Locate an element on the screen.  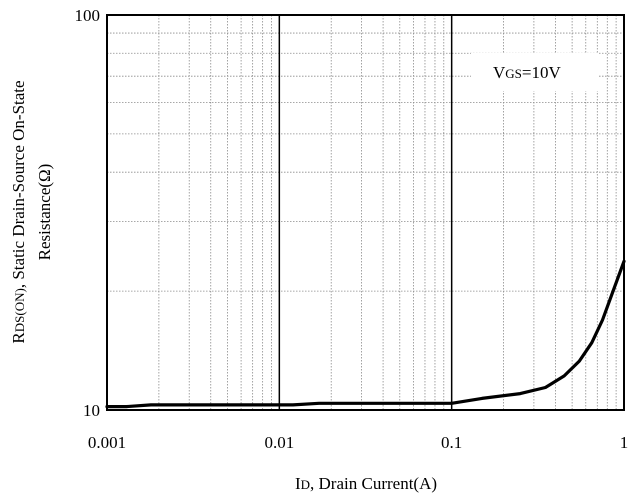
y-axis-label-line2: Resistance(Ω) is located at coordinates (44, 212).